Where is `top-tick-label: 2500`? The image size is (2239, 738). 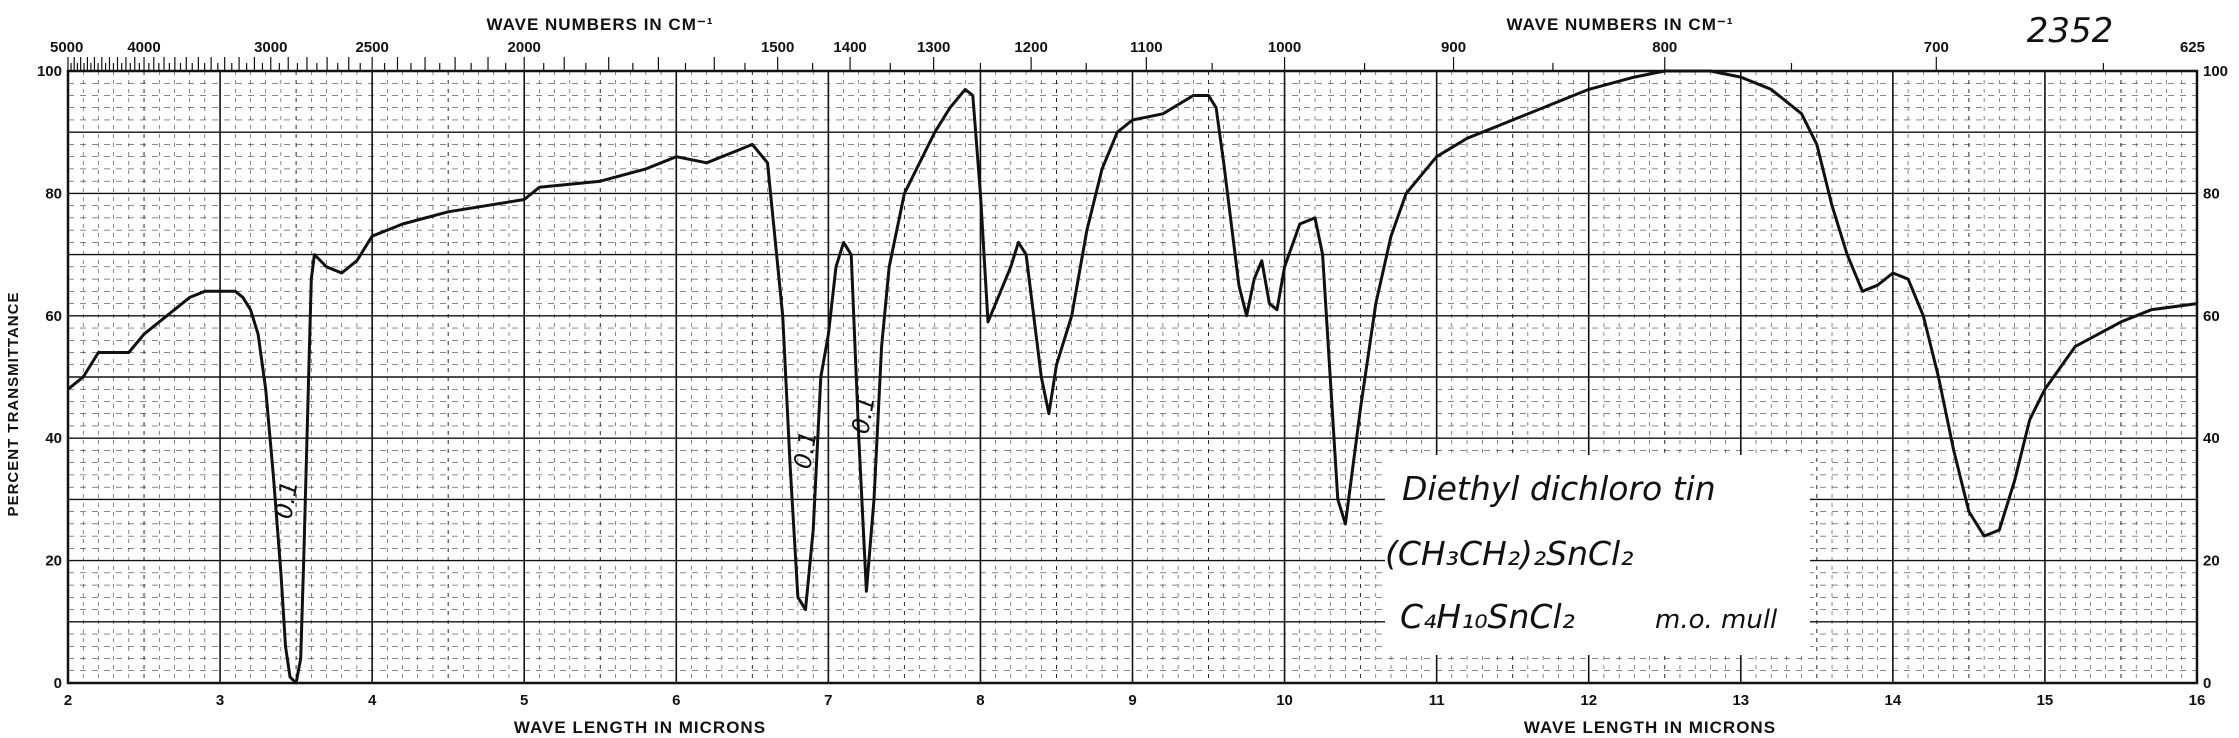
top-tick-label: 2500 is located at coordinates (371, 47).